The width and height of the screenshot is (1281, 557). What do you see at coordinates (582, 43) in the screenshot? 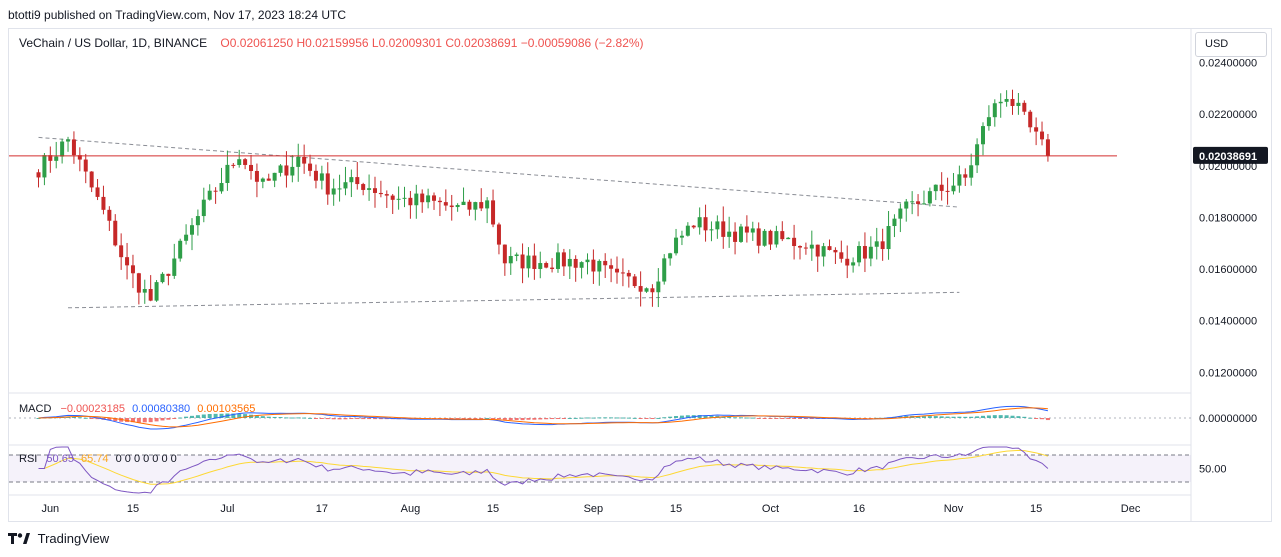
I see `change-value: −0.00059086 (−2.82%)` at bounding box center [582, 43].